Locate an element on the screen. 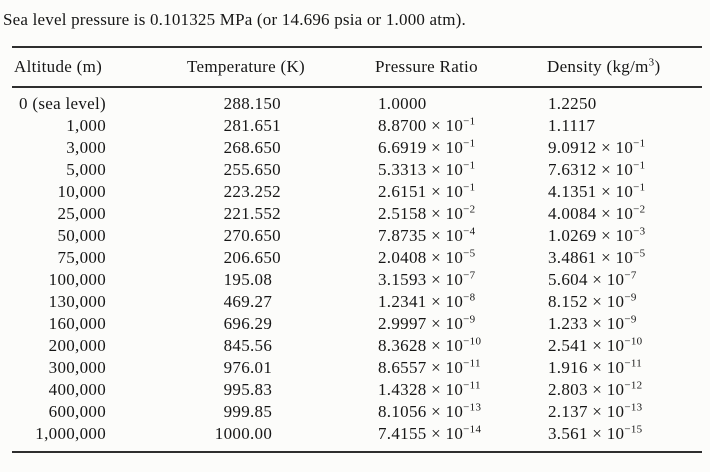  pressure-ratio-cell: 2.5158 × 10⁻² is located at coordinates (427, 213).